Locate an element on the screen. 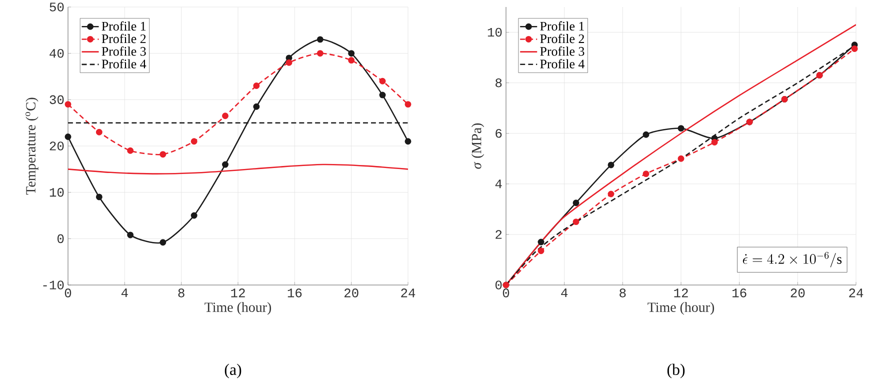 The image size is (869, 387). line-series is located at coordinates (238, 169).